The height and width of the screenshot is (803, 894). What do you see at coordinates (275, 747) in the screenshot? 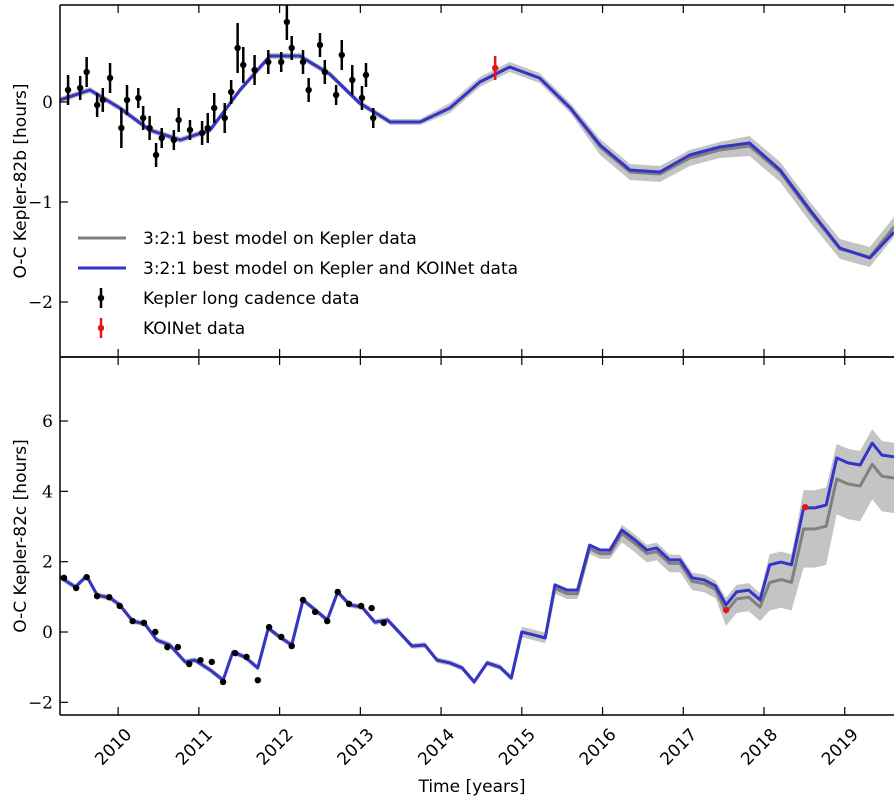
I see `x-tick-label: 2012` at bounding box center [275, 747].